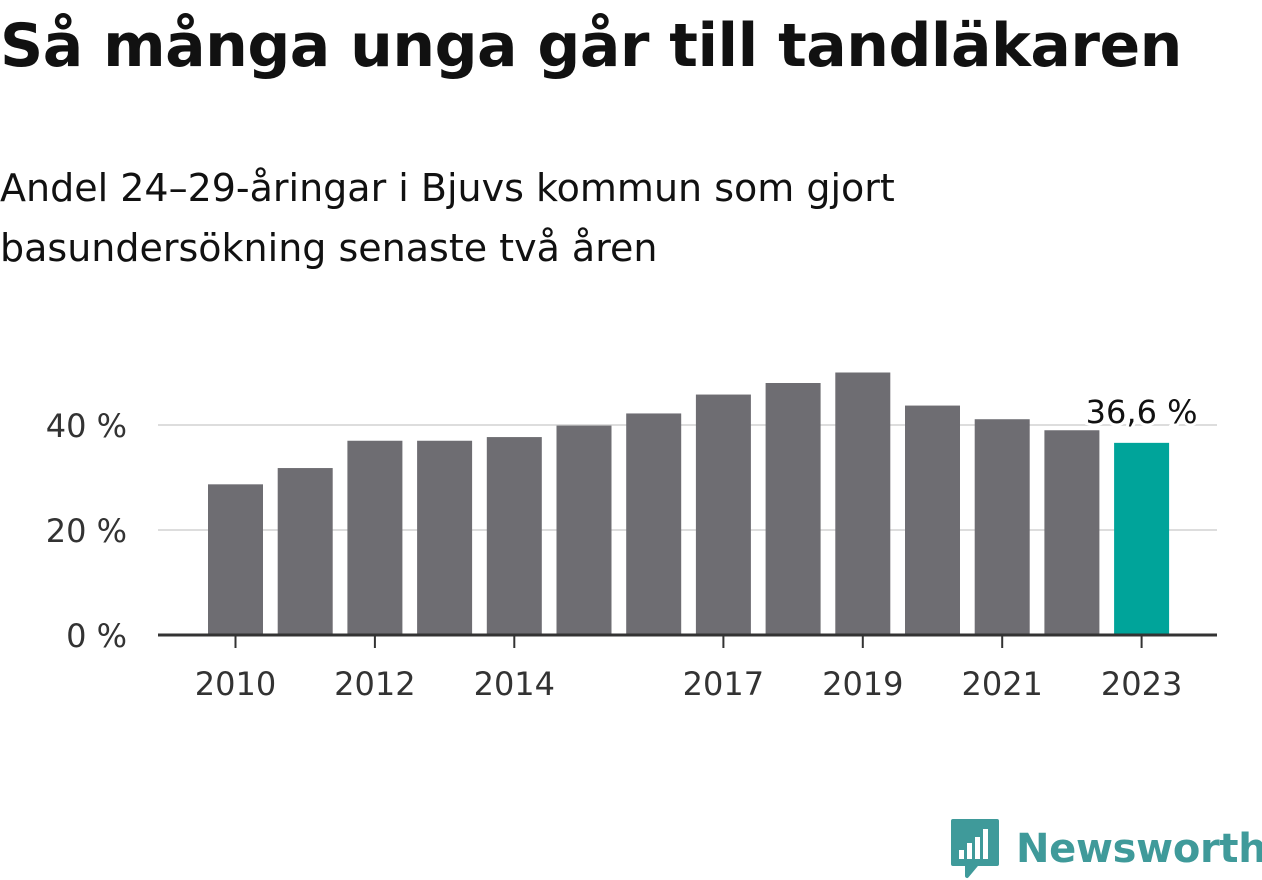 This screenshot has width=1262, height=880. I want to click on x-tick-label: 2023, so click(1141, 684).